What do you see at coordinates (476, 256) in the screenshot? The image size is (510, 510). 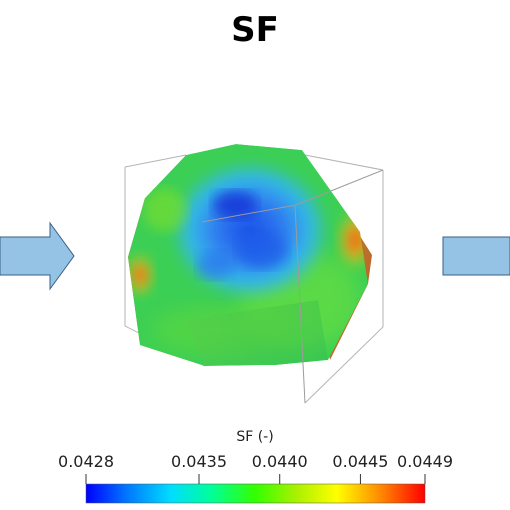 I see `right-arrow` at bounding box center [476, 256].